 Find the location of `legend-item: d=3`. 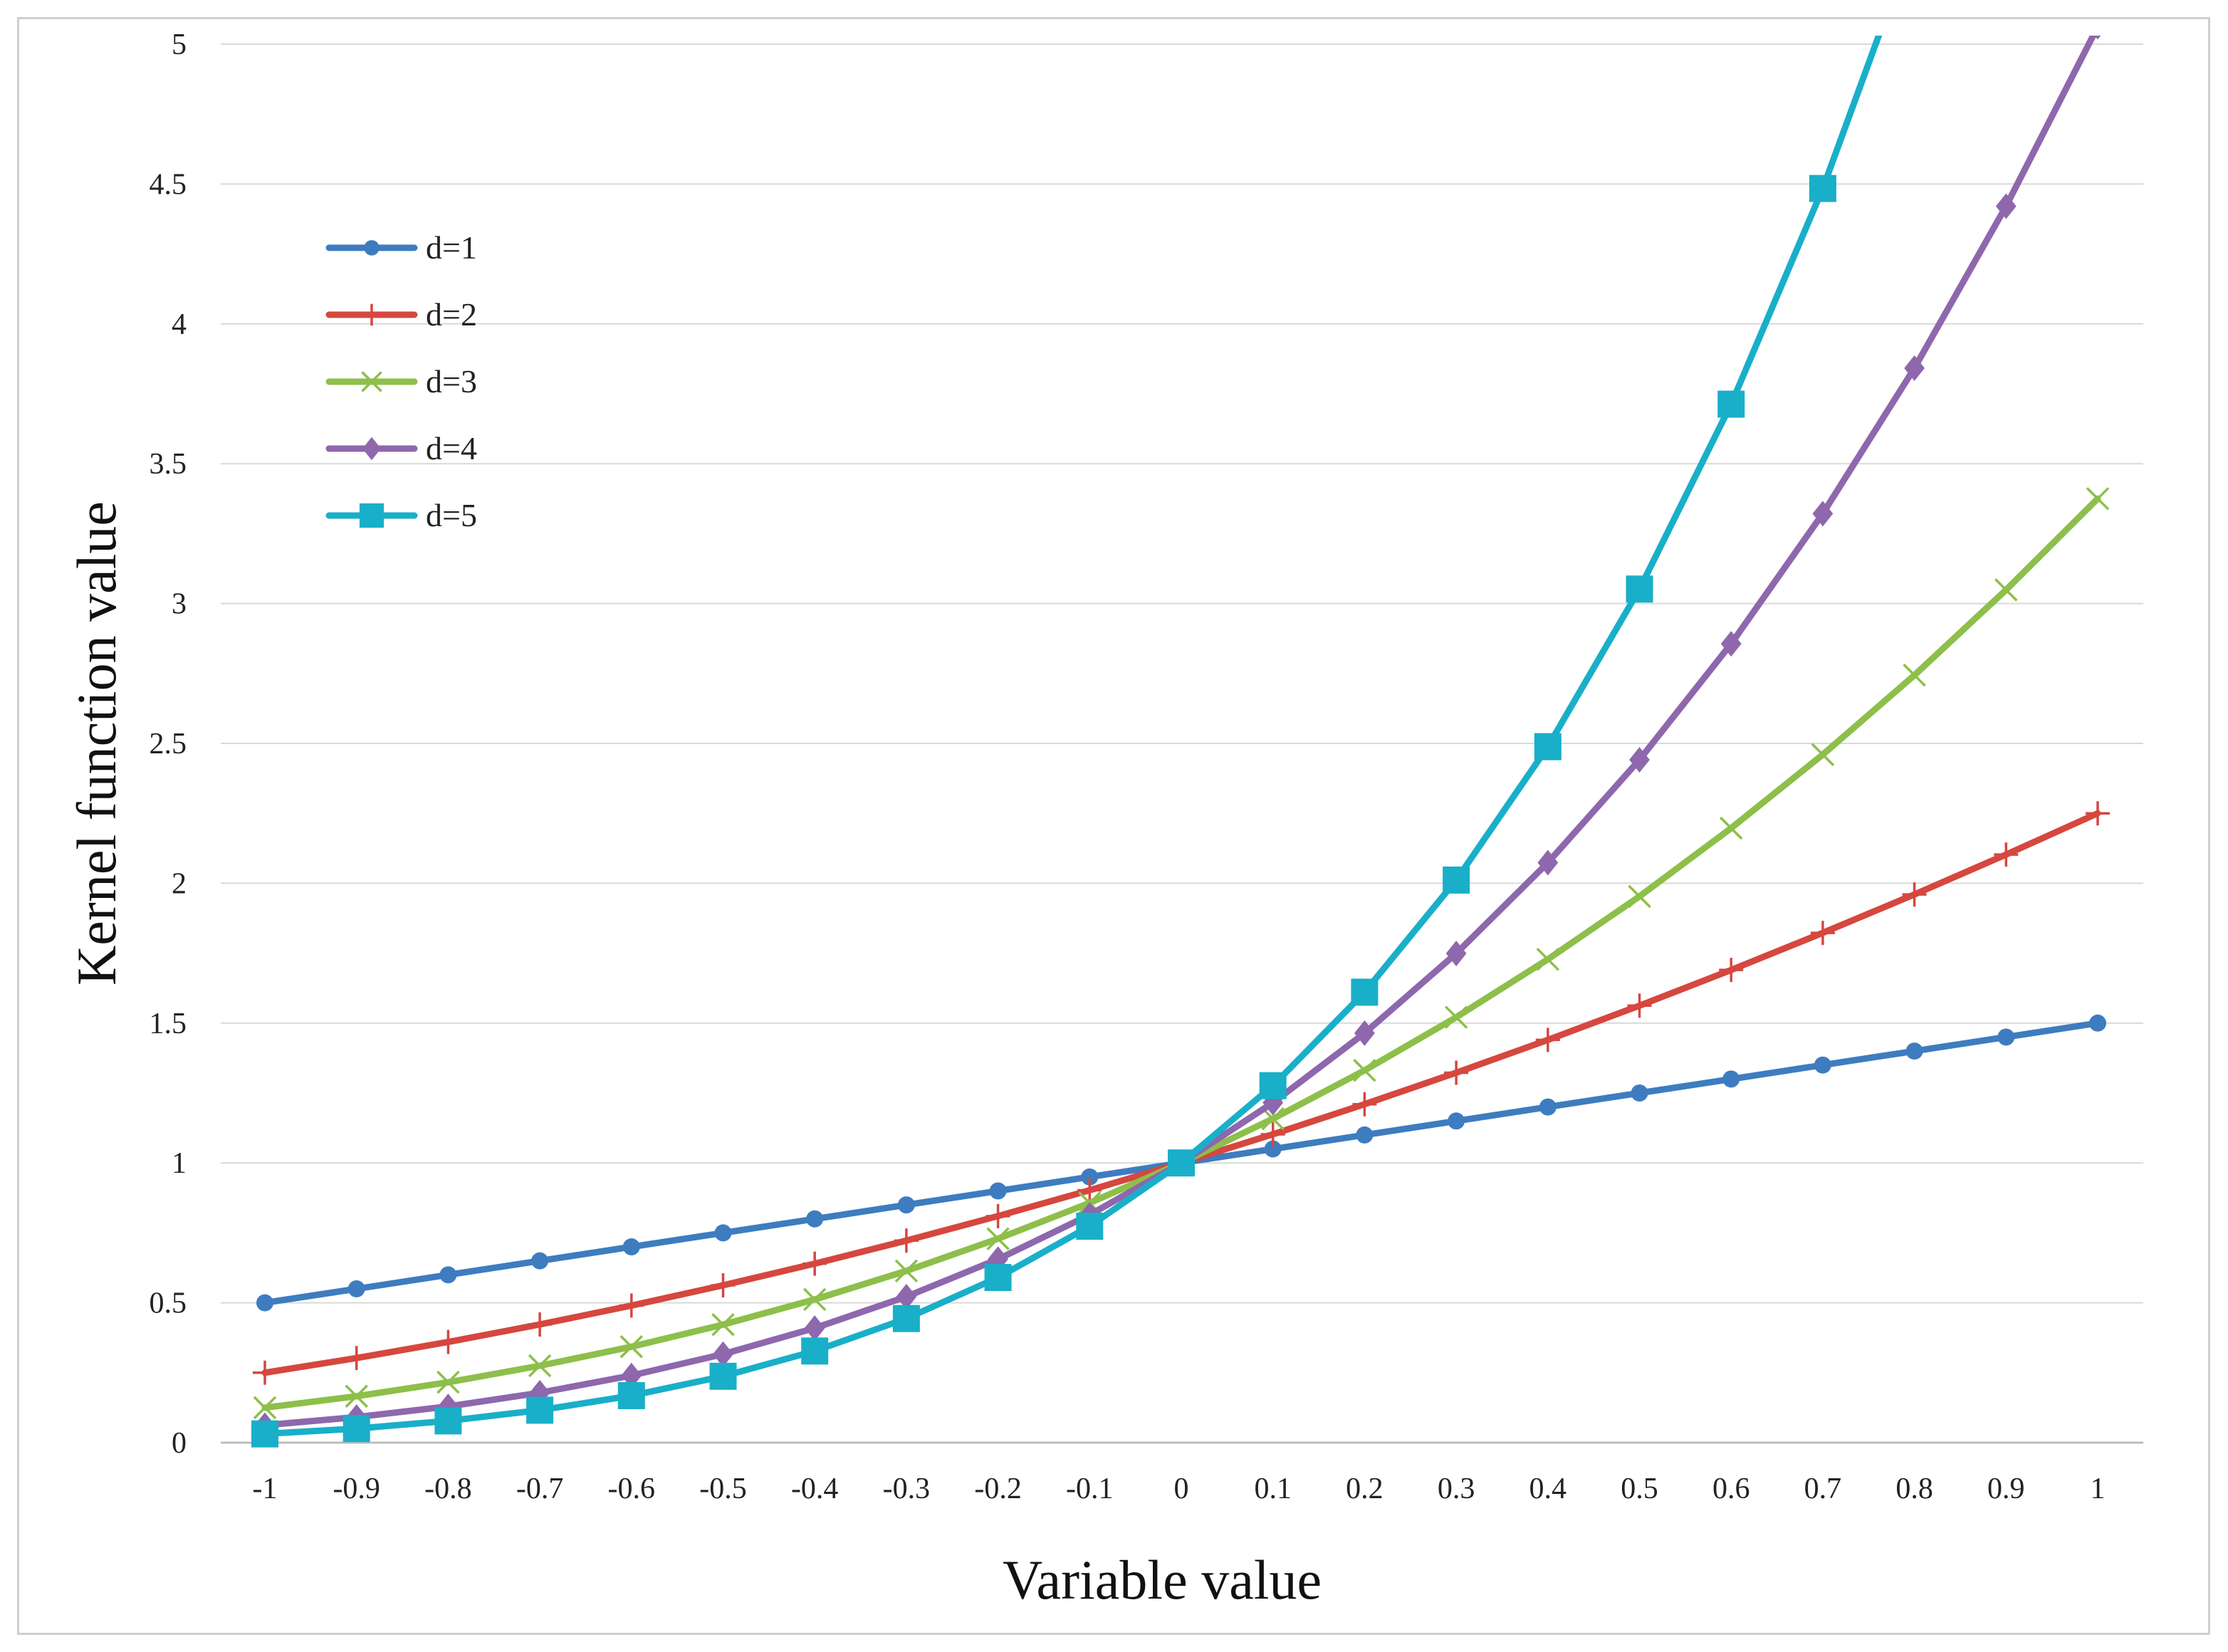

legend-item: d=3 is located at coordinates (401, 381).